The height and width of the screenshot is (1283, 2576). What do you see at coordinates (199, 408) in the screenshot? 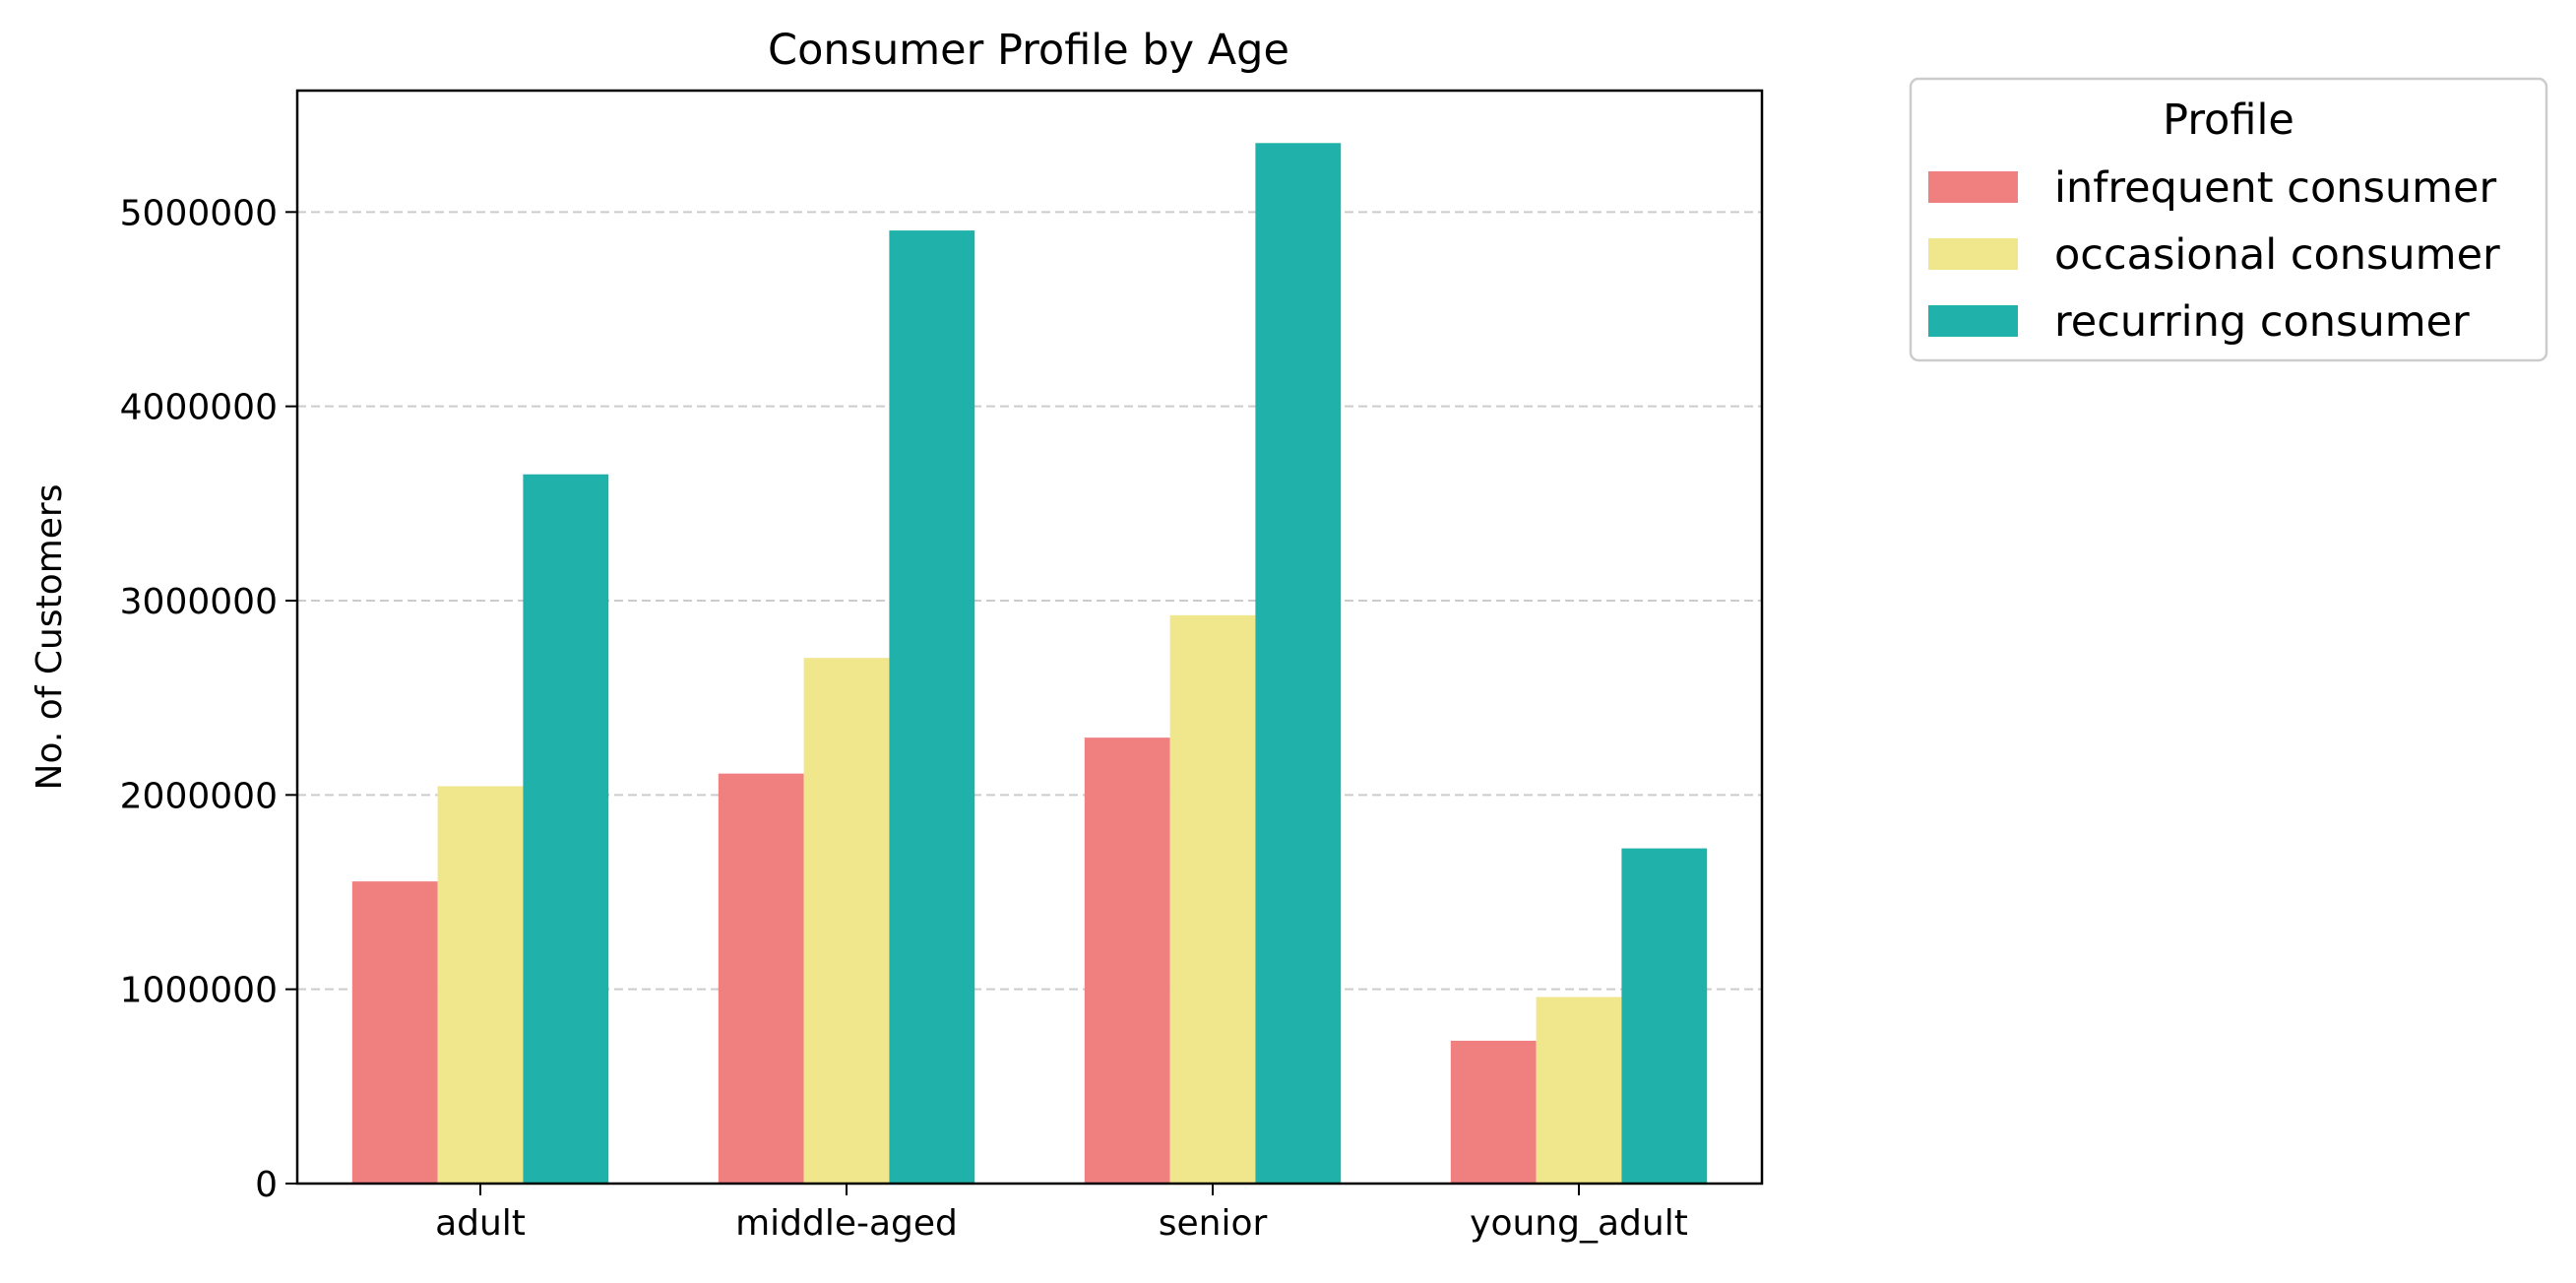
I see `y-tick-label: 4000000` at bounding box center [199, 408].